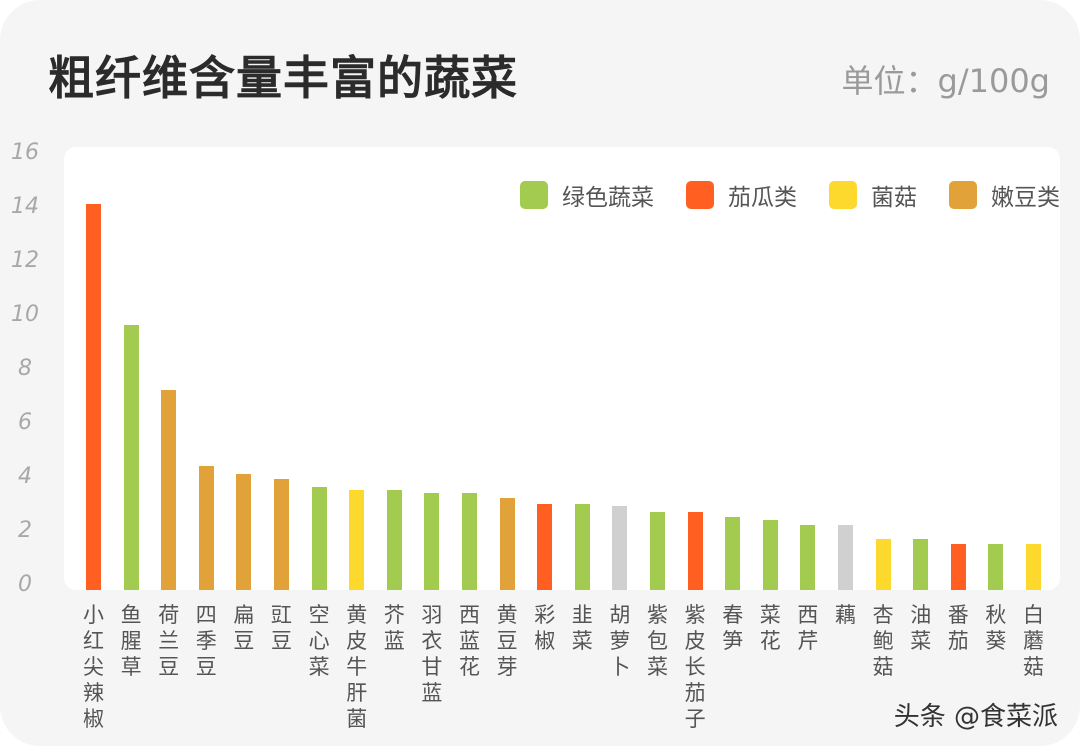 The height and width of the screenshot is (746, 1080). Describe the element at coordinates (25, 368) in the screenshot. I see `y-tick-label: 8` at that location.